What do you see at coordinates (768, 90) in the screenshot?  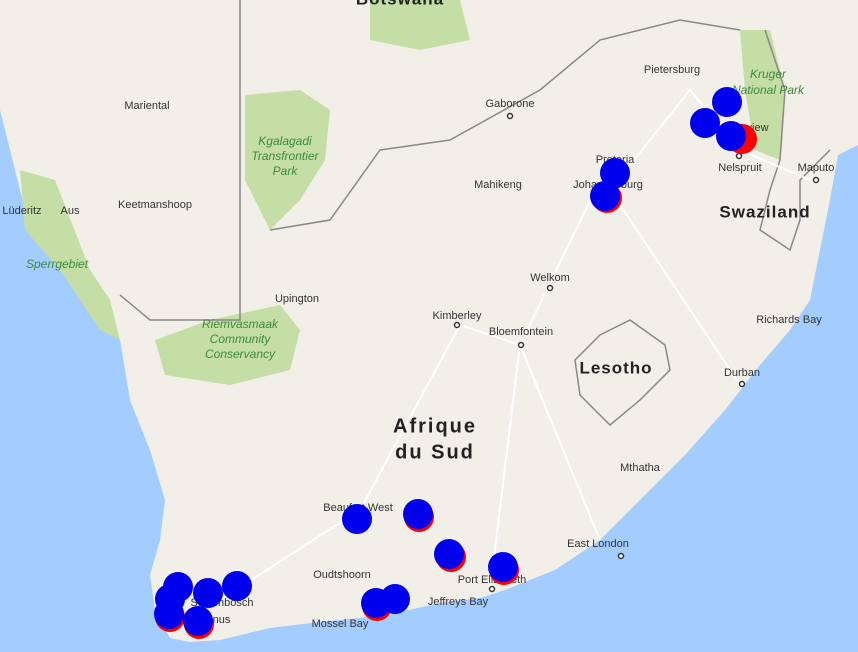 I see `park-label: National Park` at bounding box center [768, 90].